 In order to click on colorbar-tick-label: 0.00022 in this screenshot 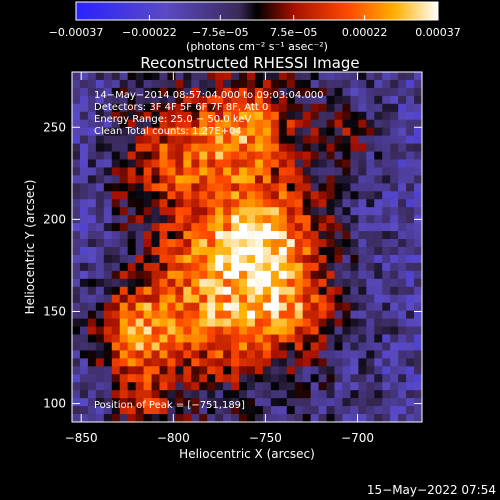, I will do `click(365, 32)`.